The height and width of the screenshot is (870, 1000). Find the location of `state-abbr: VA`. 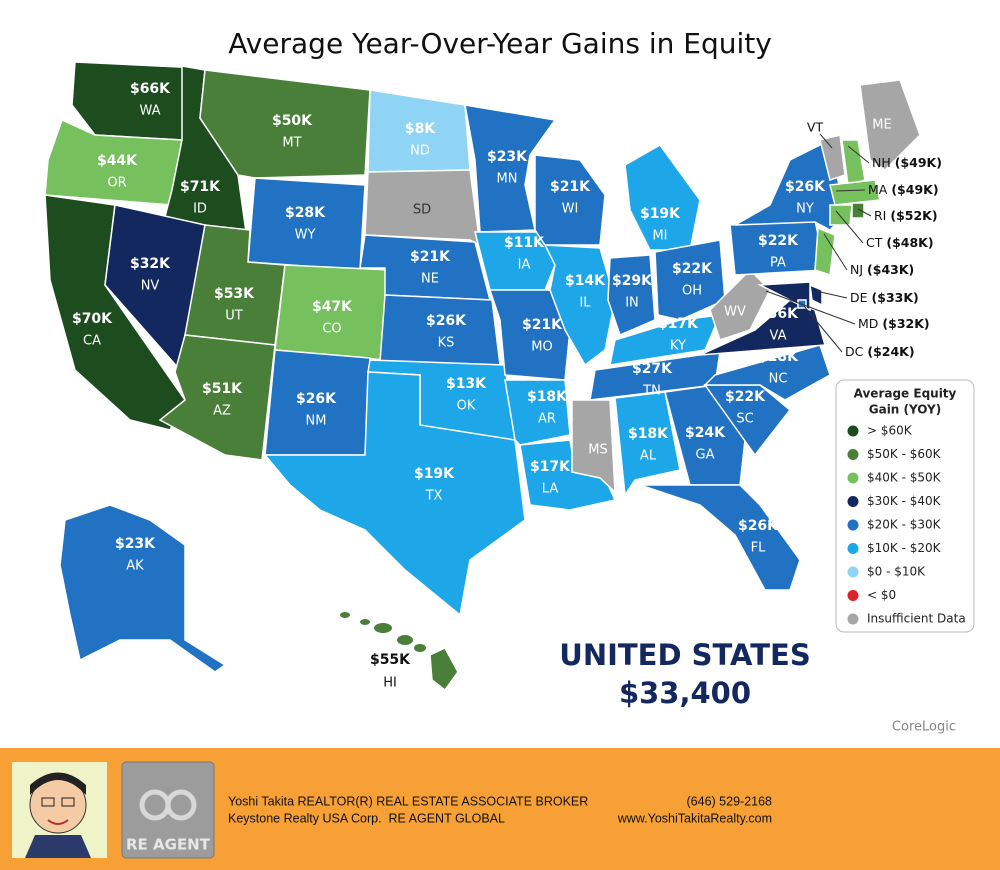

state-abbr: VA is located at coordinates (778, 336).